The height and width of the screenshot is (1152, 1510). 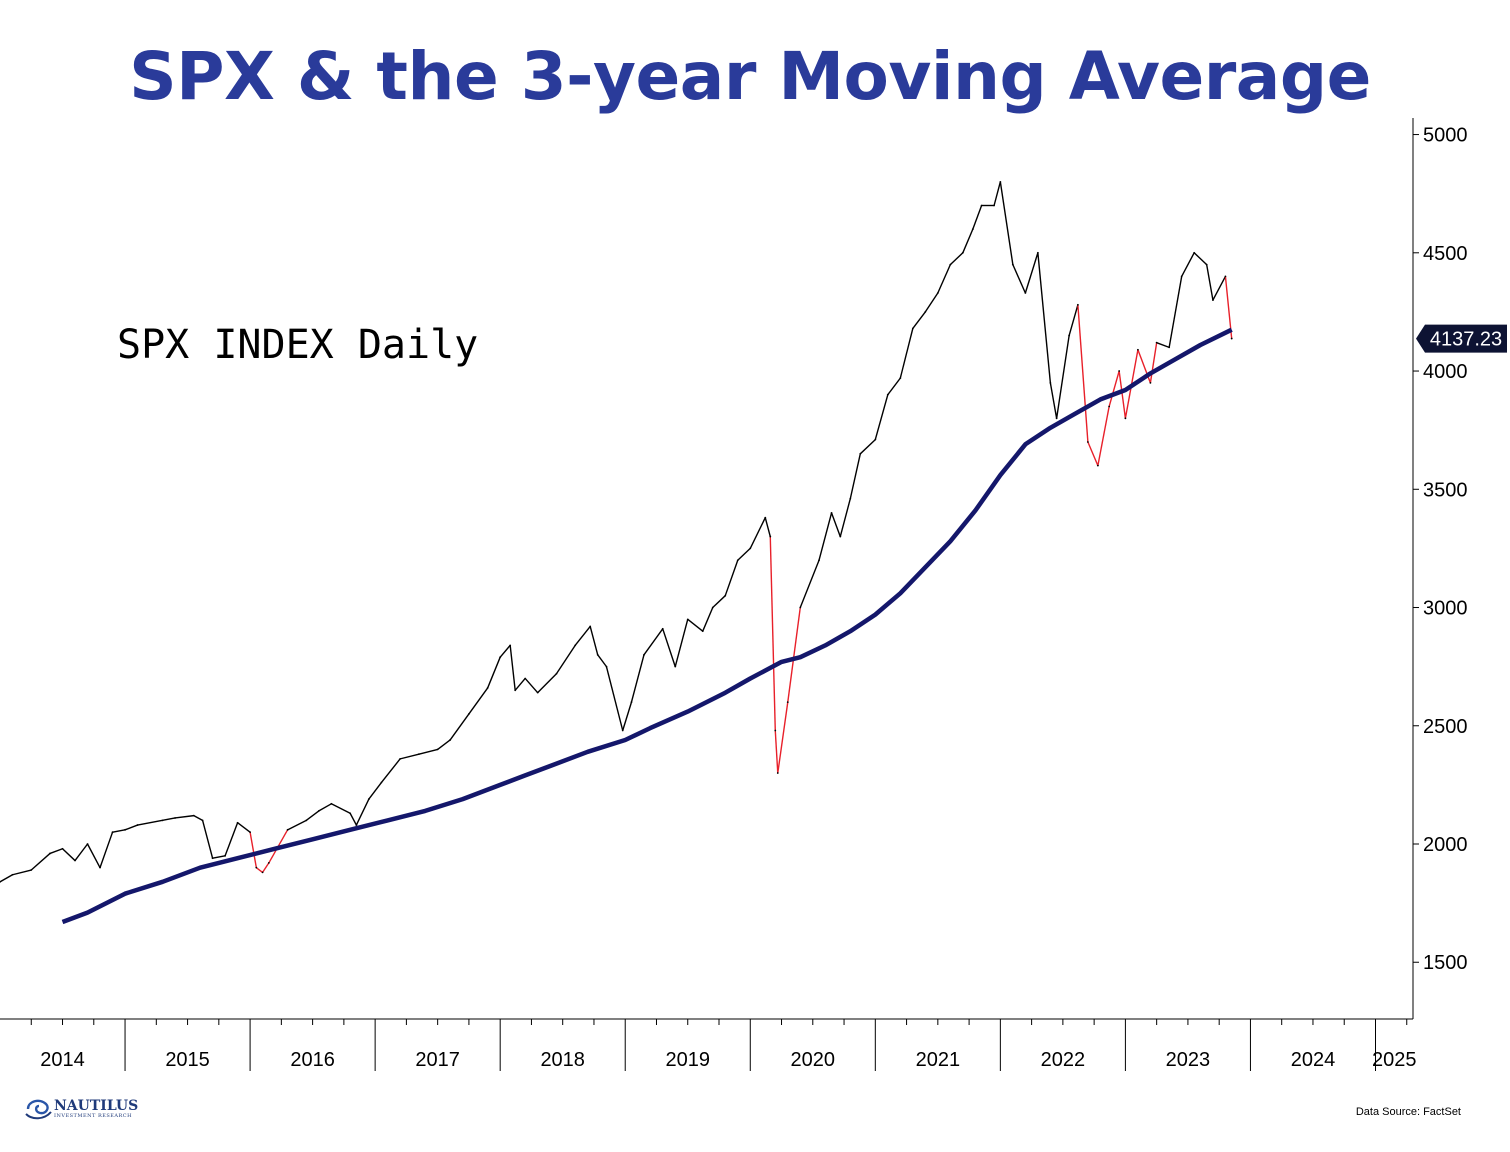 What do you see at coordinates (1445, 963) in the screenshot?
I see `y-tick-label: 1500` at bounding box center [1445, 963].